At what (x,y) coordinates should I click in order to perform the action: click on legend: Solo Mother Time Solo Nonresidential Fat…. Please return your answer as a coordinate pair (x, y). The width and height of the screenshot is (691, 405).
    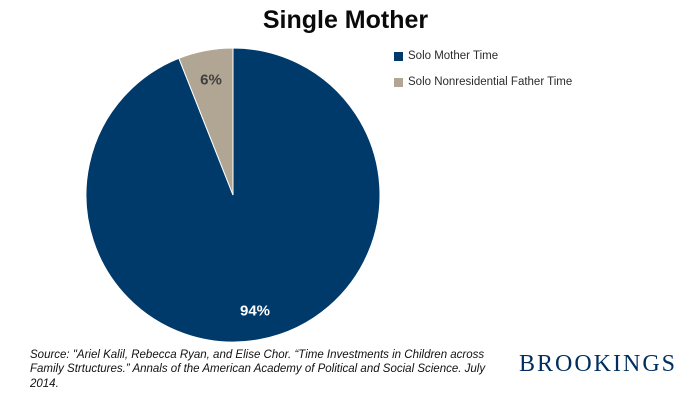
    Looking at the image, I should click on (483, 69).